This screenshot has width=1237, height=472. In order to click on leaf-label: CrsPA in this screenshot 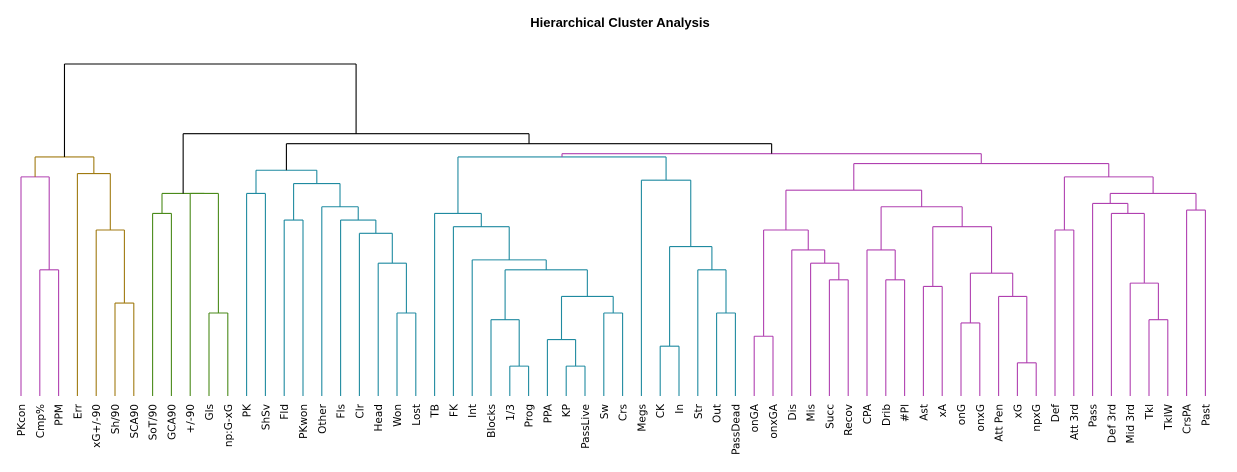, I will do `click(1188, 418)`.